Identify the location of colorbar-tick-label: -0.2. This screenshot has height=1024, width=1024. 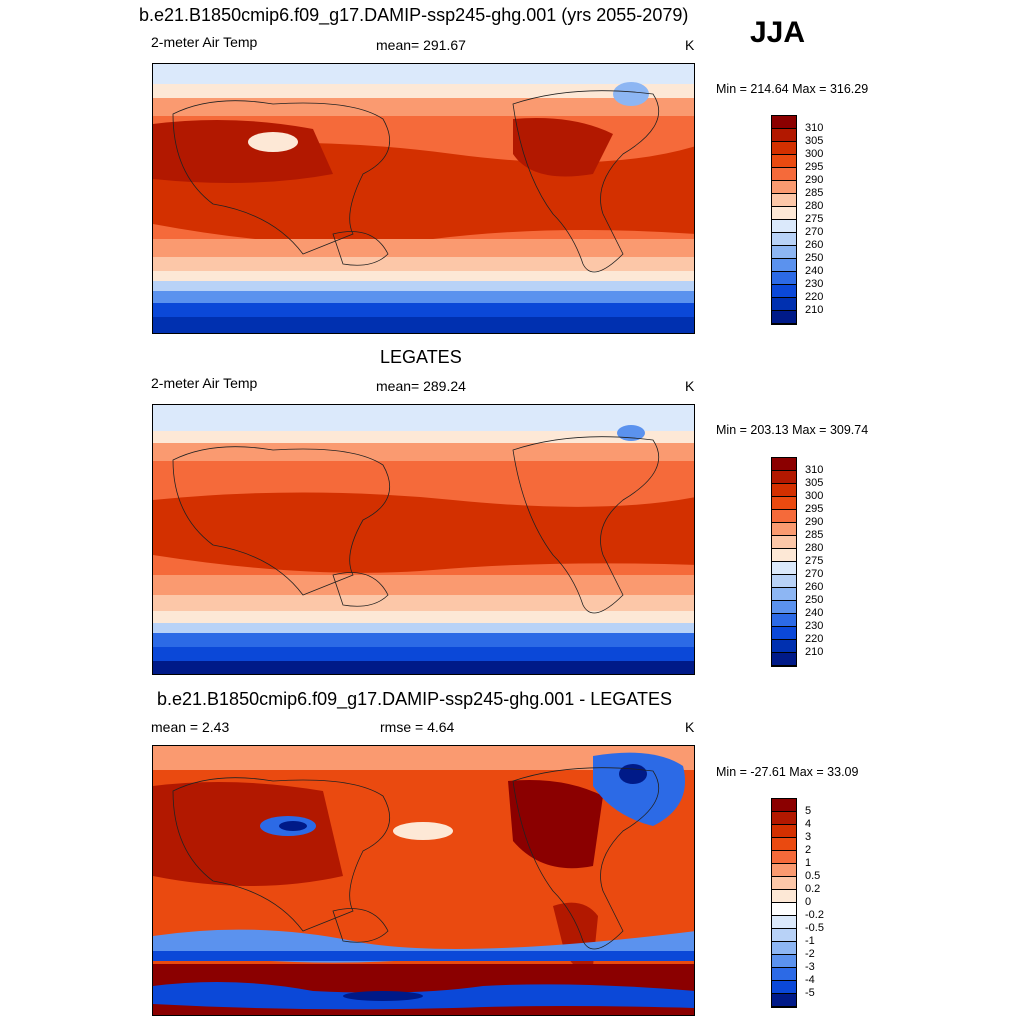
(814, 915).